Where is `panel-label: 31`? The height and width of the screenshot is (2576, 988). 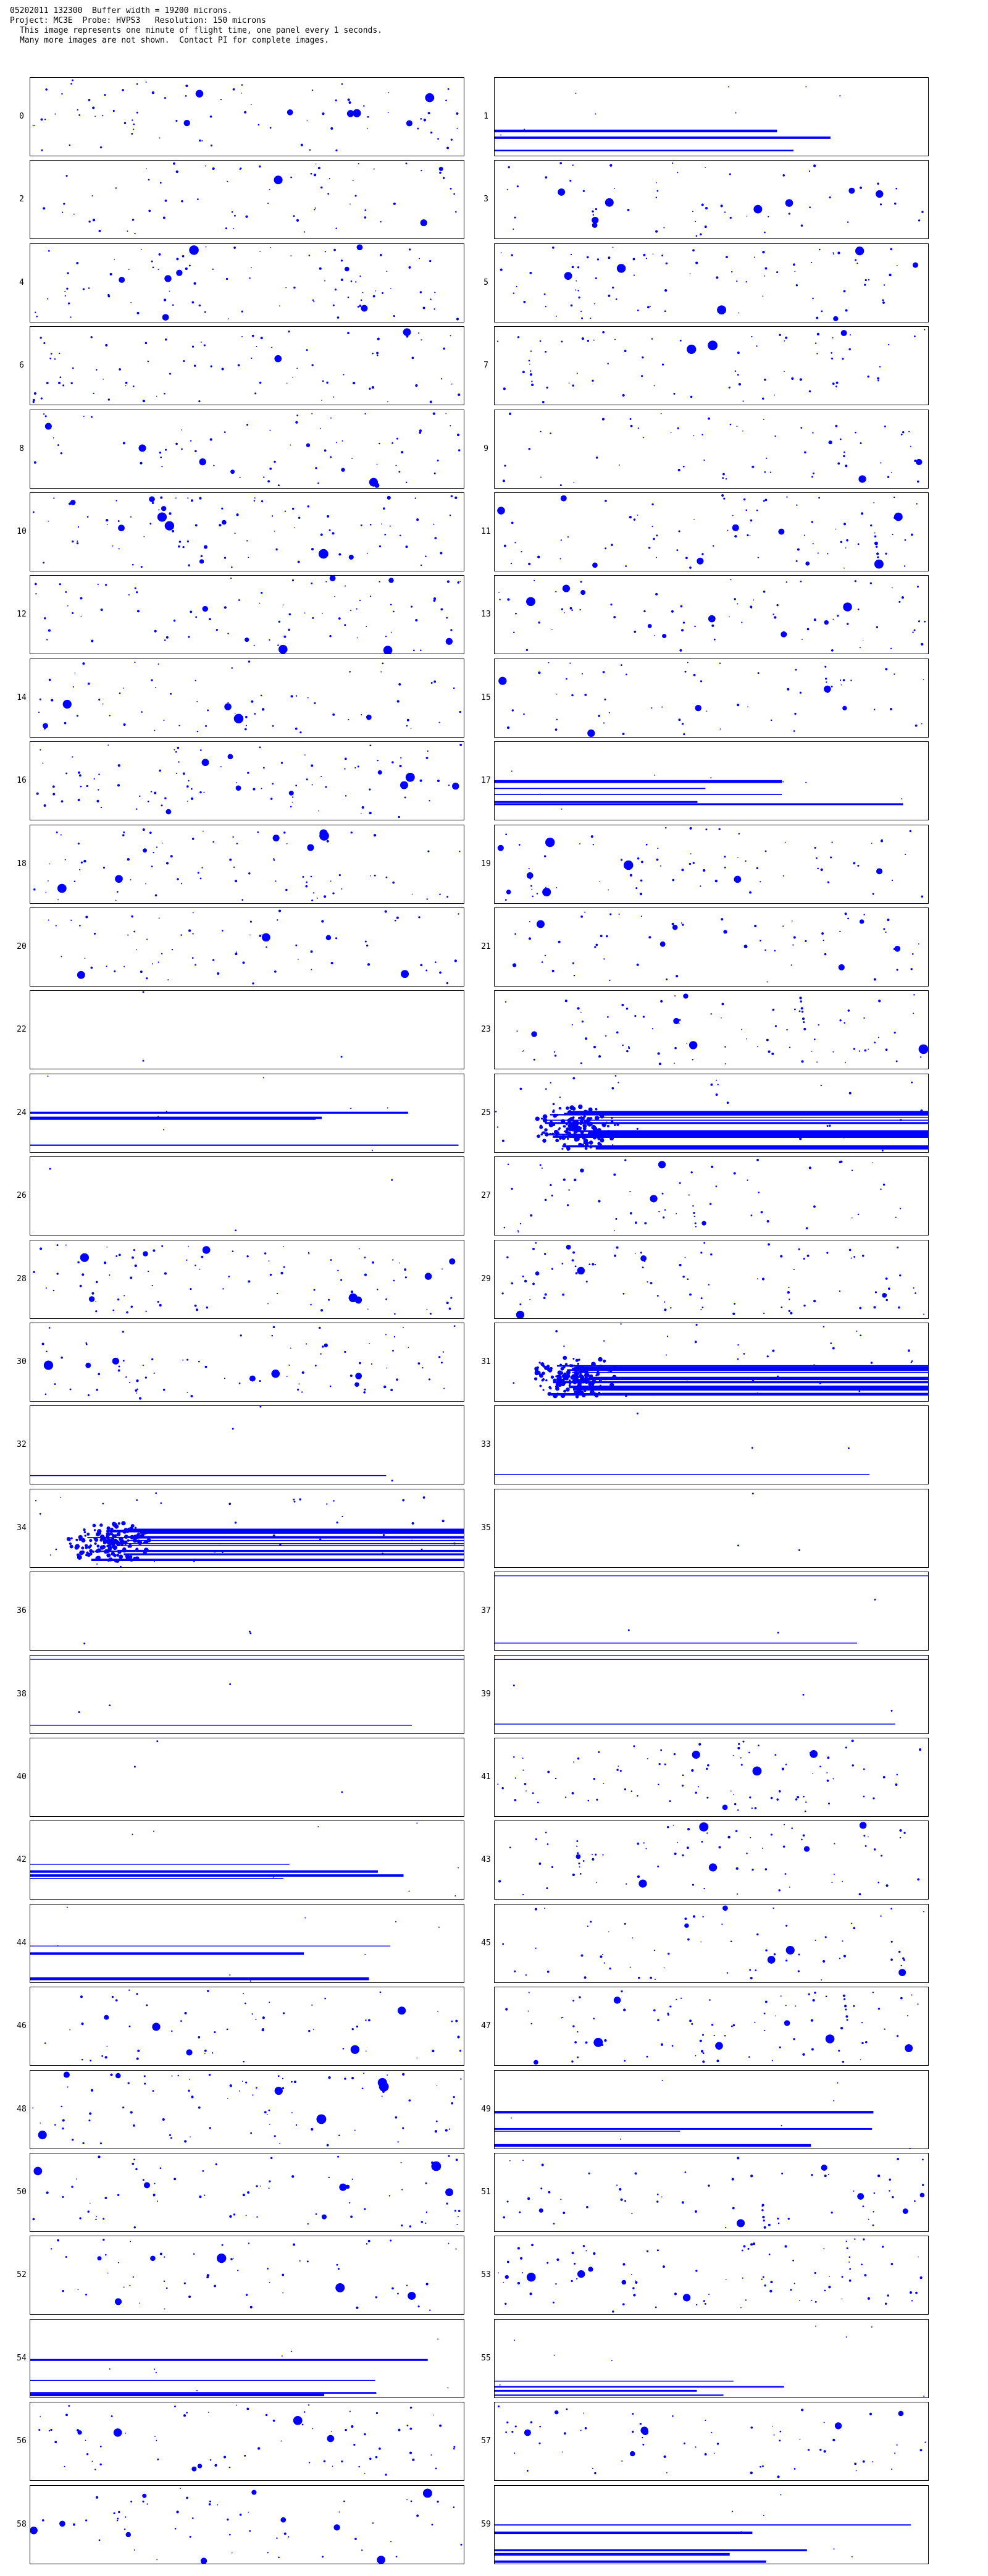
panel-label: 31 is located at coordinates (486, 1361).